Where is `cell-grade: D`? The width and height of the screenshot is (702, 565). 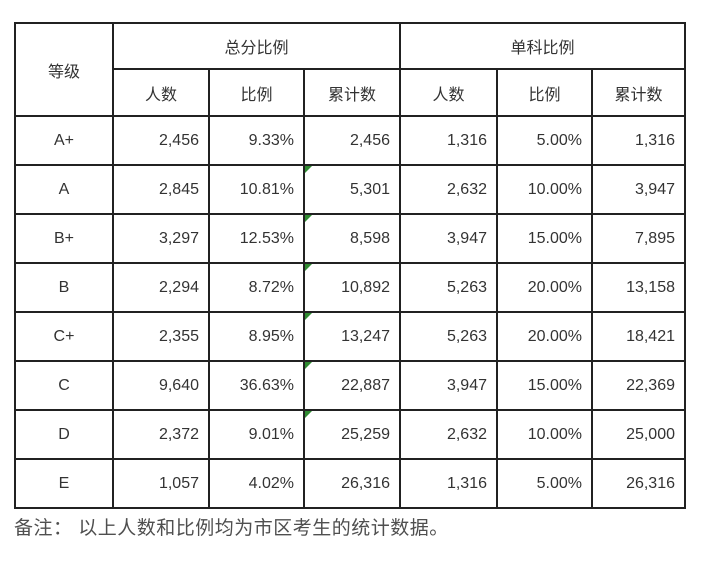 cell-grade: D is located at coordinates (64, 434).